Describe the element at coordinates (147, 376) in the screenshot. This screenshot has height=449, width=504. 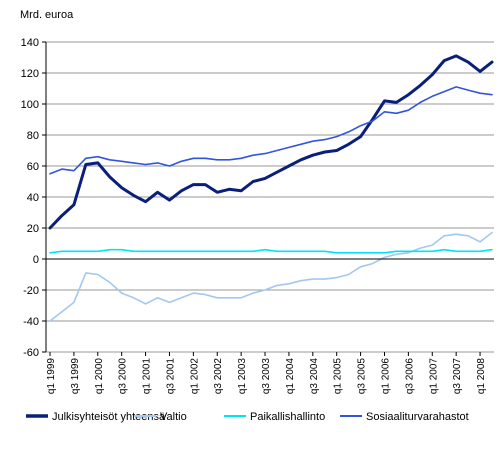
I see `x-tick-label: q1 2001` at that location.